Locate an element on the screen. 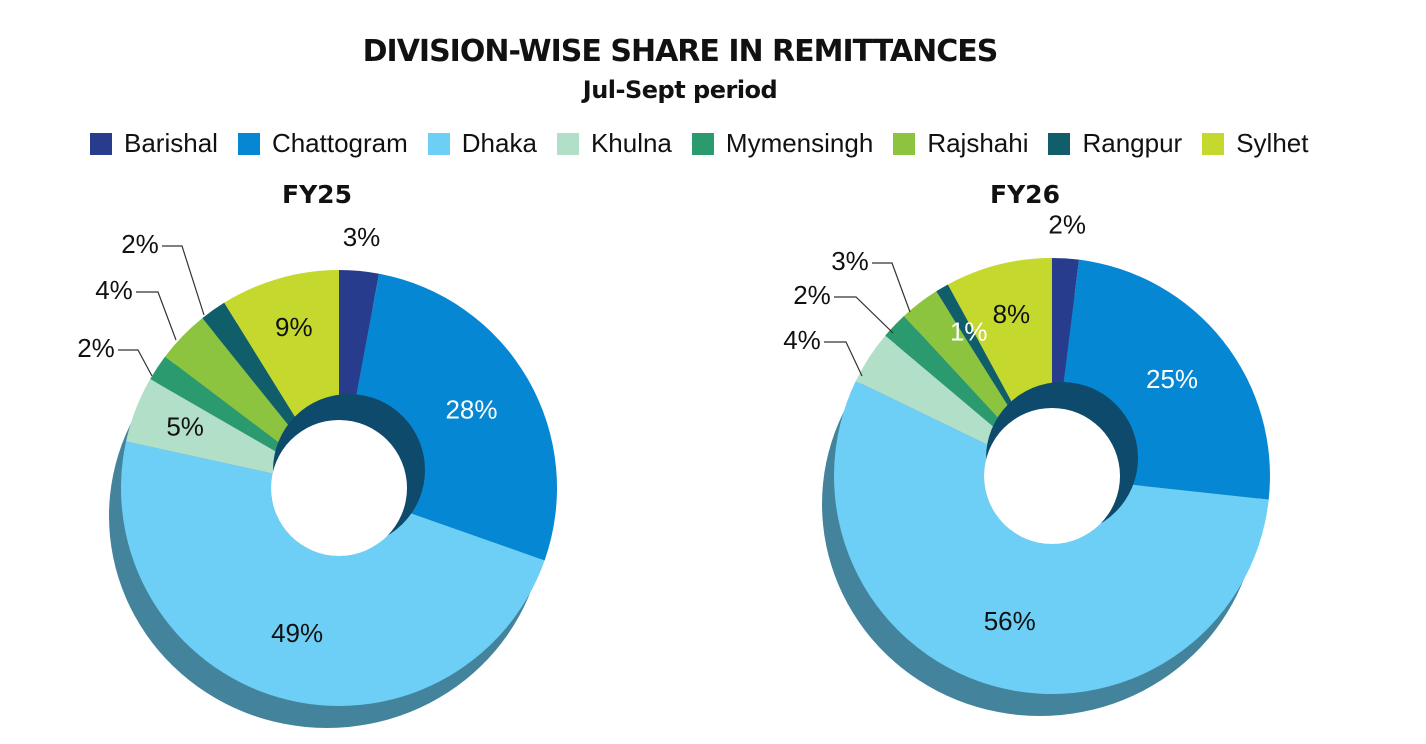 This screenshot has width=1426, height=744. legend-item-khulna: Khulna is located at coordinates (614, 143).